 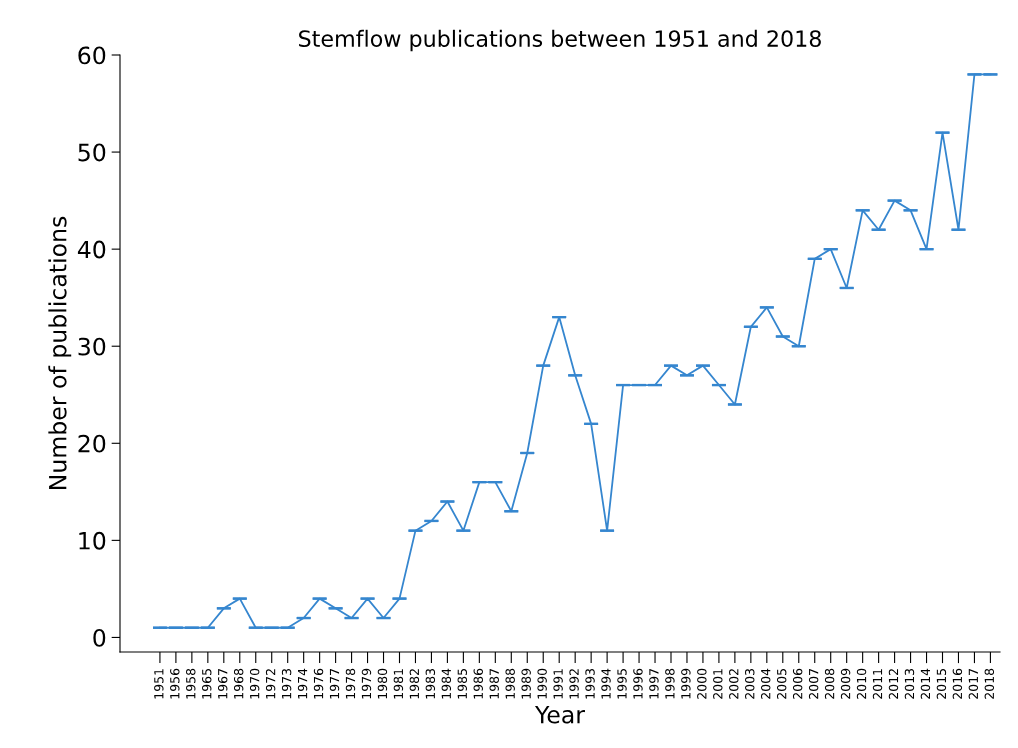 What do you see at coordinates (638, 683) in the screenshot?
I see `x-tick-label: 1996` at bounding box center [638, 683].